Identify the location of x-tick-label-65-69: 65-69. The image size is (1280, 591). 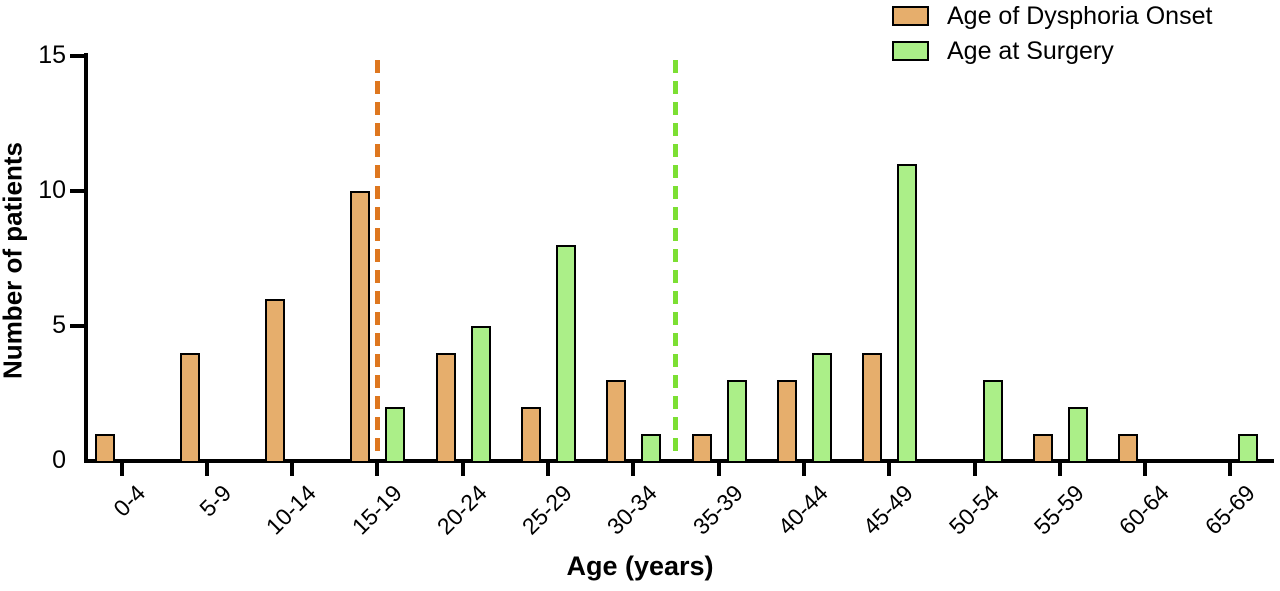
(1229, 509).